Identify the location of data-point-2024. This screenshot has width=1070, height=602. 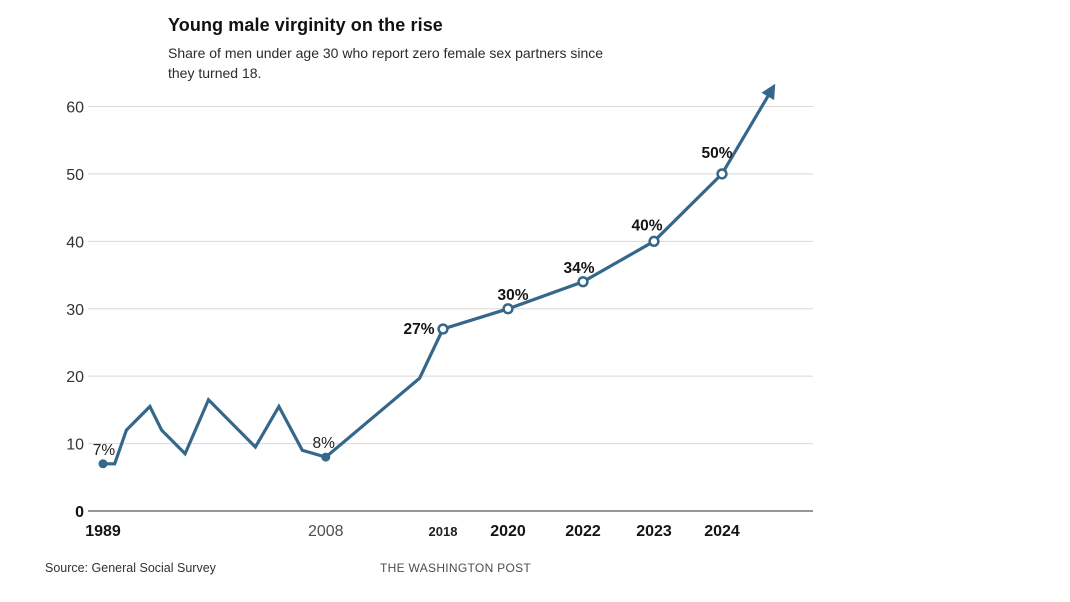
(722, 174).